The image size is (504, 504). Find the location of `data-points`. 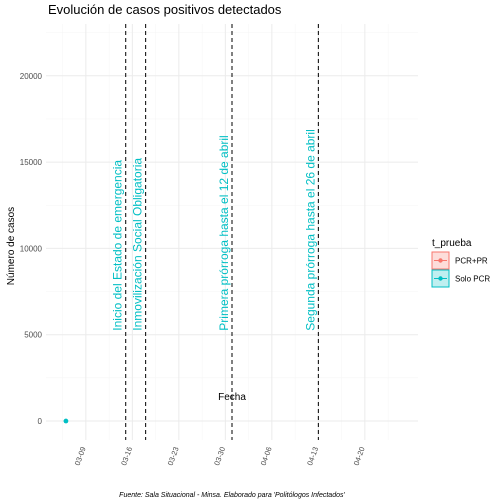

data-points is located at coordinates (66, 421).